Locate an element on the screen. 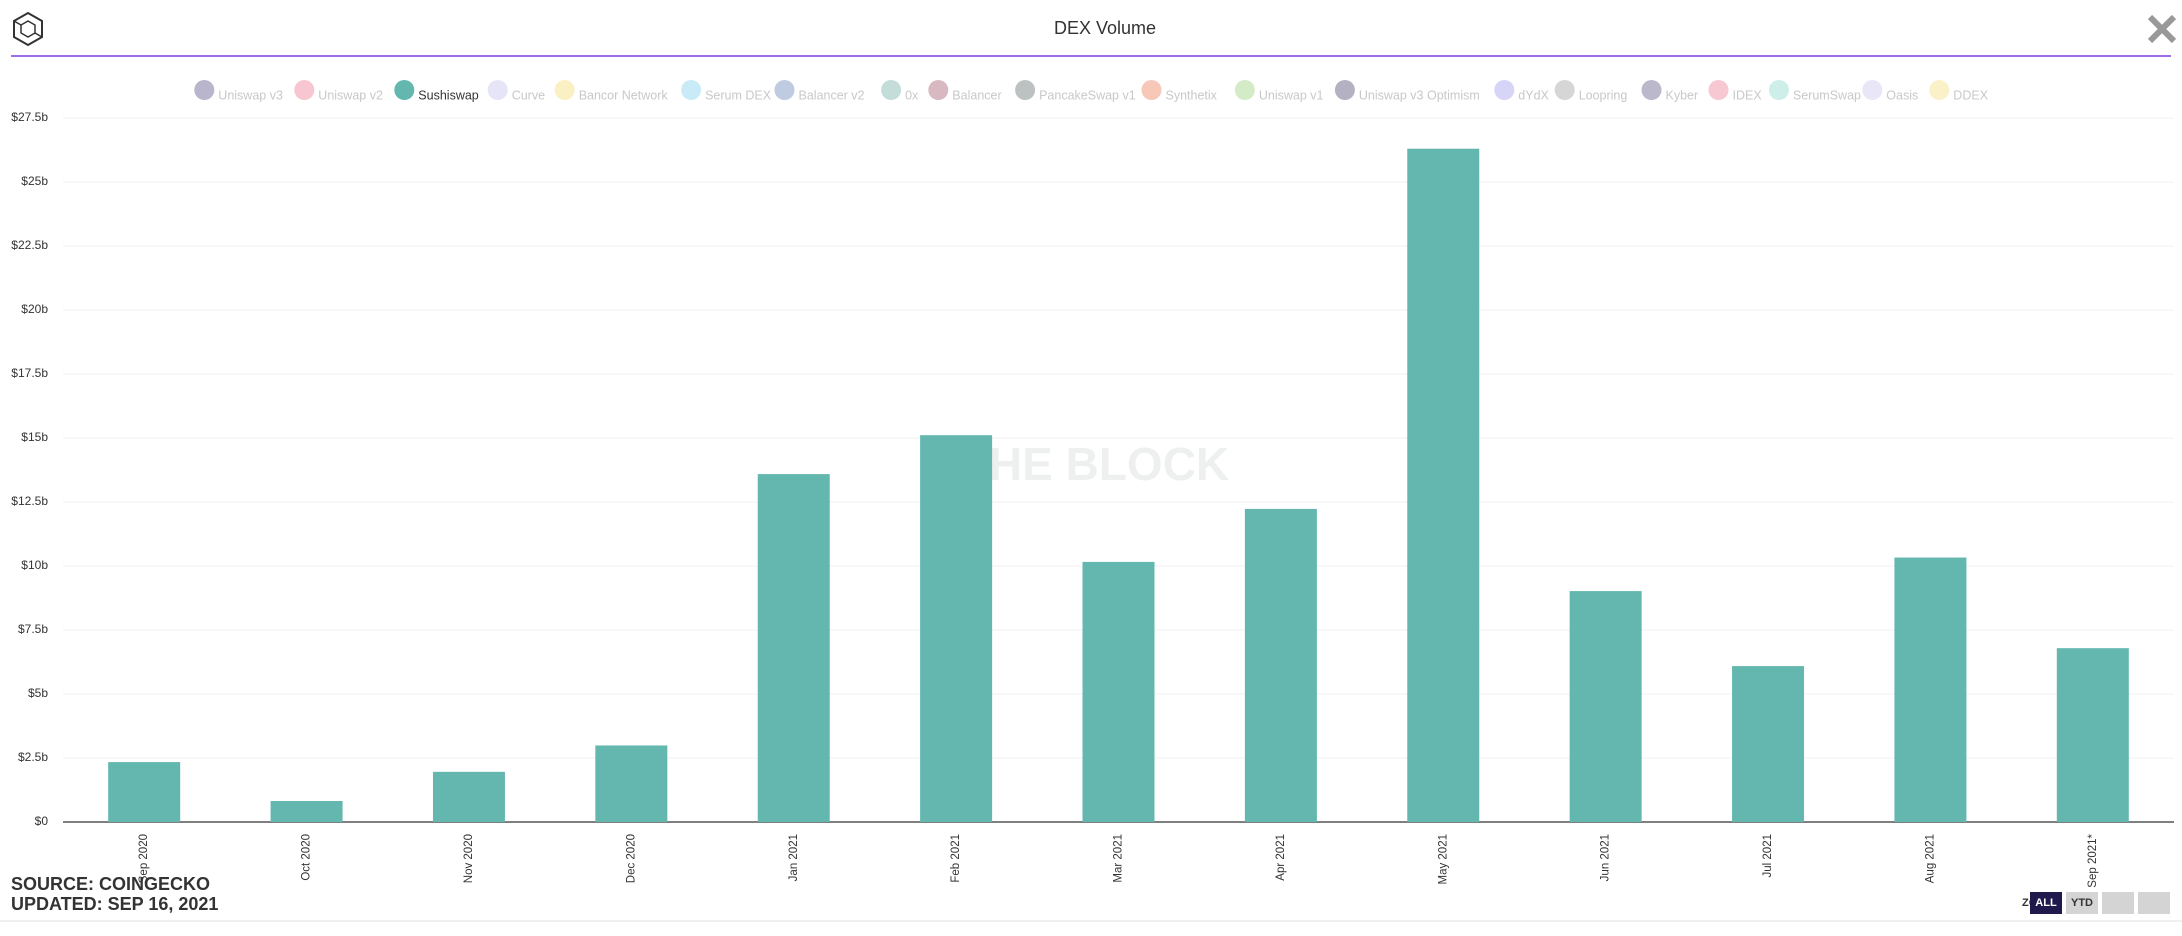 The width and height of the screenshot is (2182, 936). legend-label: Balancer is located at coordinates (976, 95).